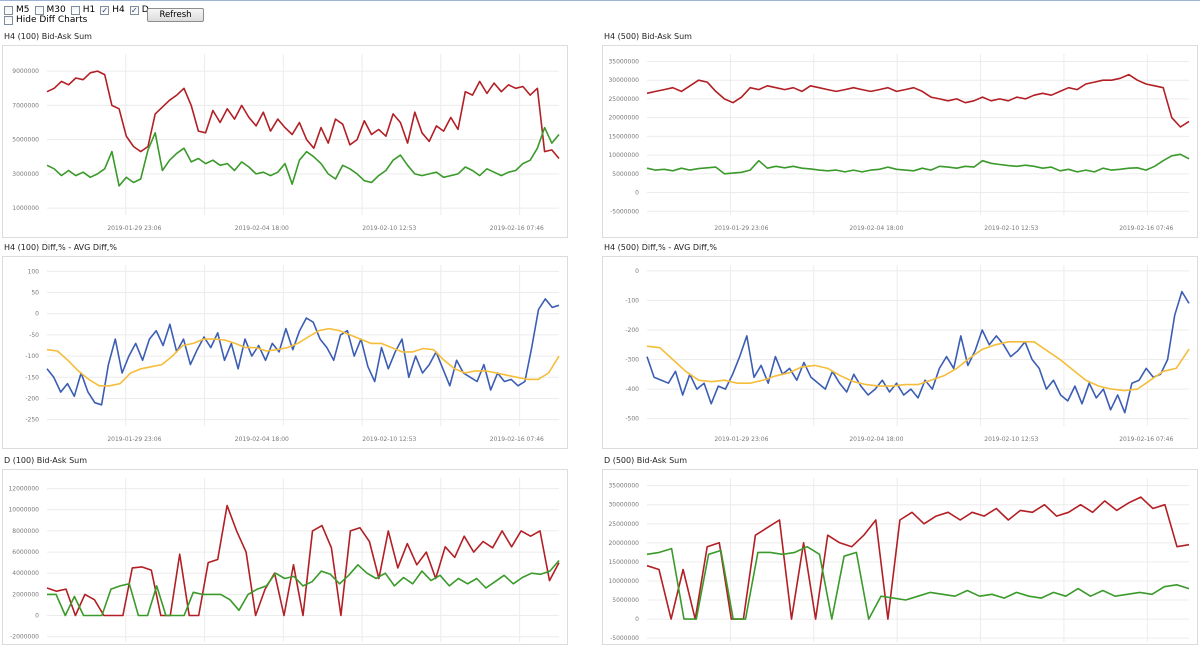 The image size is (1200, 645). What do you see at coordinates (60, 247) in the screenshot?
I see `chart-title-h4-100-diff: H4 (100) Diff,% - AVG Diff,%` at bounding box center [60, 247].